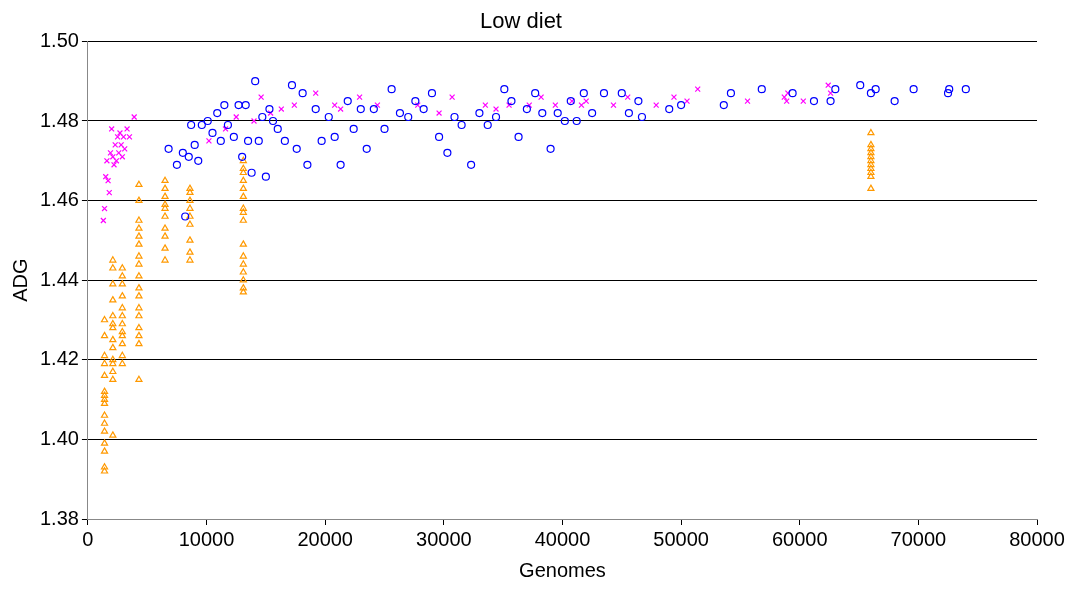 This screenshot has height=592, width=1077. I want to click on x-tick-label: 0, so click(88, 538).